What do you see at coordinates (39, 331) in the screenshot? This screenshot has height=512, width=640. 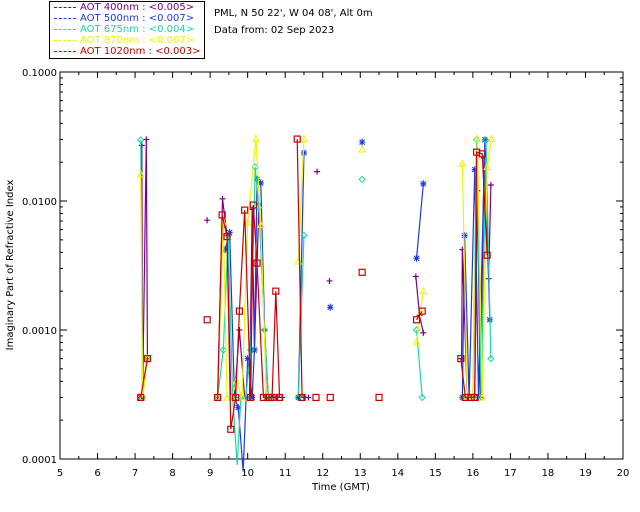 I see `y-tick-label: 0.0010` at bounding box center [39, 331].